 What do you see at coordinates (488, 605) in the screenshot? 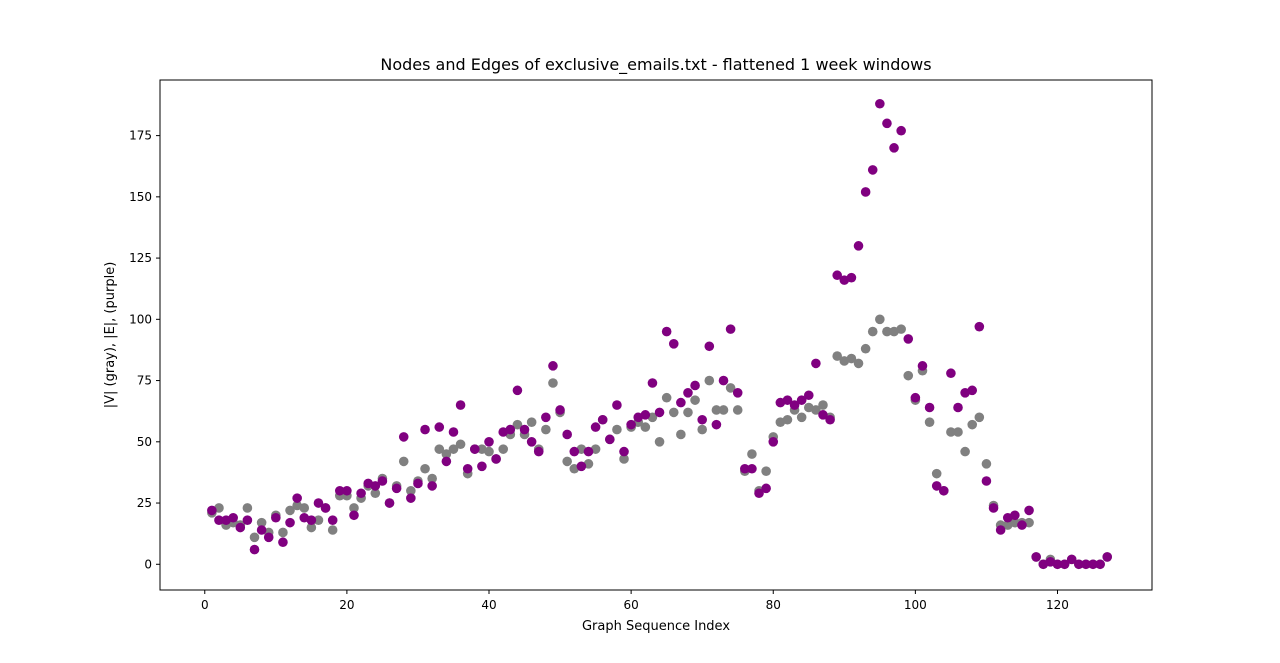
I see `x-tick-label: 40` at bounding box center [488, 605].